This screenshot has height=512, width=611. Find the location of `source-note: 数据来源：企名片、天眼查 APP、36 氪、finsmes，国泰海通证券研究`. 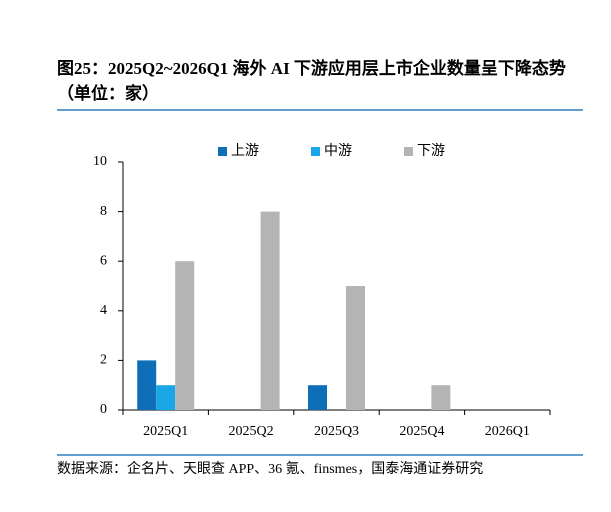

source-note: 数据来源：企名片、天眼查 APP、36 氪、finsmes，国泰海通证券研究 is located at coordinates (270, 469).